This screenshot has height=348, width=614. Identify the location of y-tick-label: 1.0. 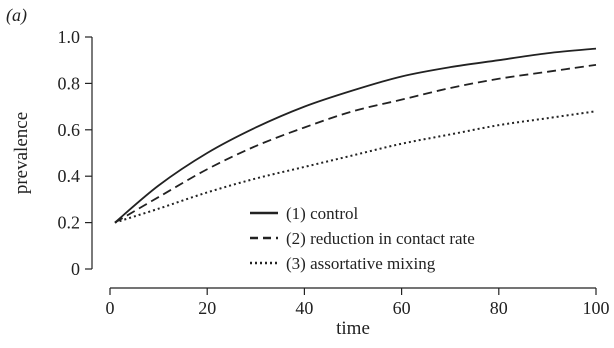
(69, 37).